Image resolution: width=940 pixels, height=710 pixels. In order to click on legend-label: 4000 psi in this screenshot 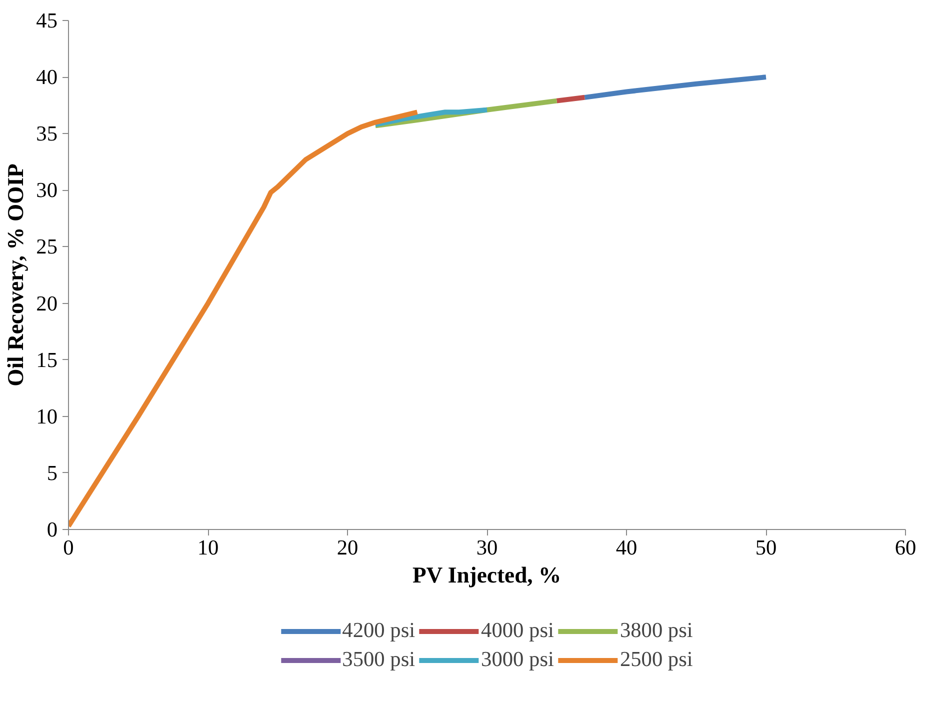, I will do `click(517, 630)`.